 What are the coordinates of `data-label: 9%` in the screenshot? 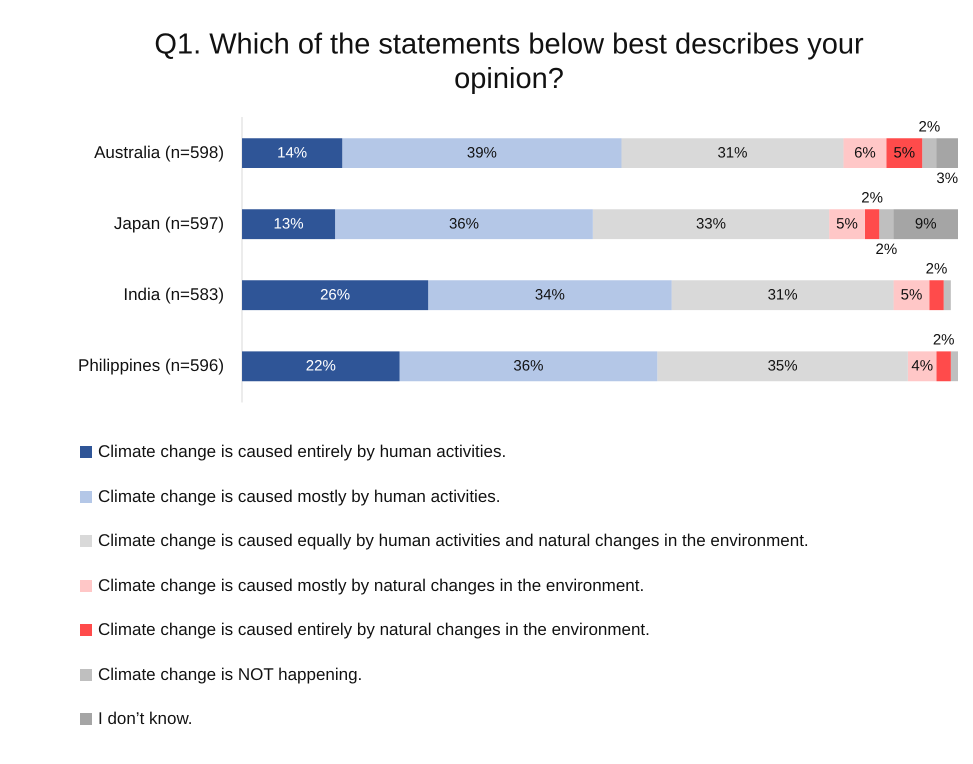 It's located at (925, 223).